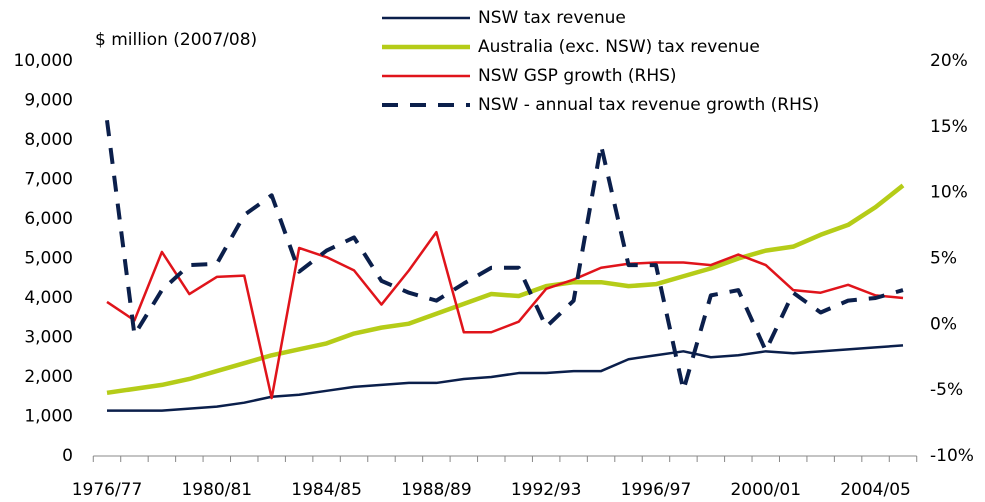 This screenshot has width=985, height=502. Describe the element at coordinates (648, 105) in the screenshot. I see `legend-label: NSW - annual tax revenue growth (RHS)` at that location.